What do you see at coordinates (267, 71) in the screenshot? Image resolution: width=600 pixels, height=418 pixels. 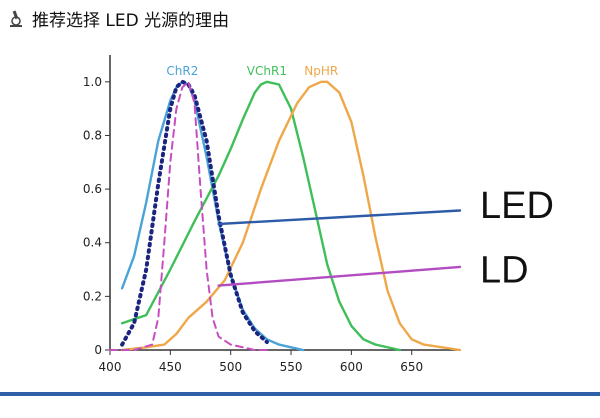 I see `series-label-vchr1: VChR1` at bounding box center [267, 71].